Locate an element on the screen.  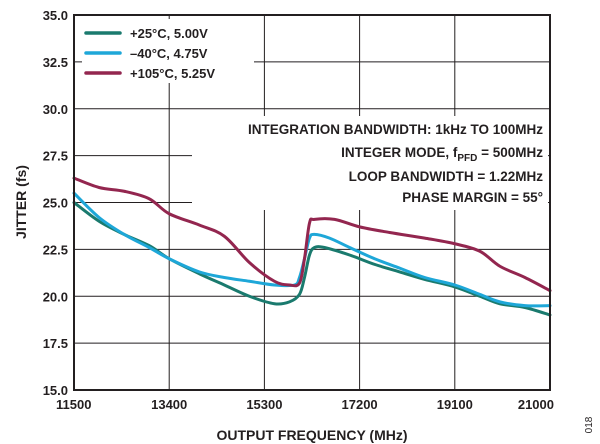
x-axis-ticks: 11500 13400 15300 17200 19100 21000 is located at coordinates (305, 404).